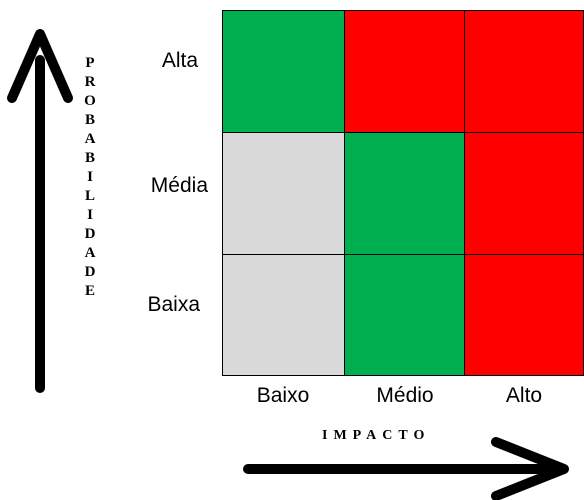 The height and width of the screenshot is (500, 584). What do you see at coordinates (89, 291) in the screenshot?
I see `probability-title-letter: E` at bounding box center [89, 291].